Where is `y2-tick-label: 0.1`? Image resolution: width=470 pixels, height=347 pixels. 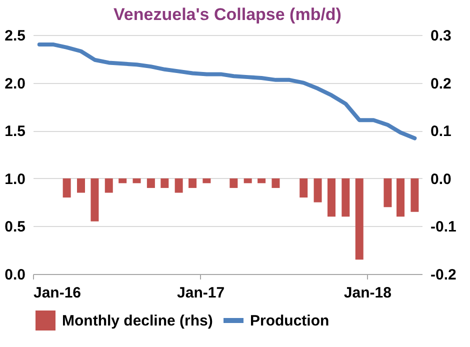 y2-tick-label: 0.1 is located at coordinates (441, 131).